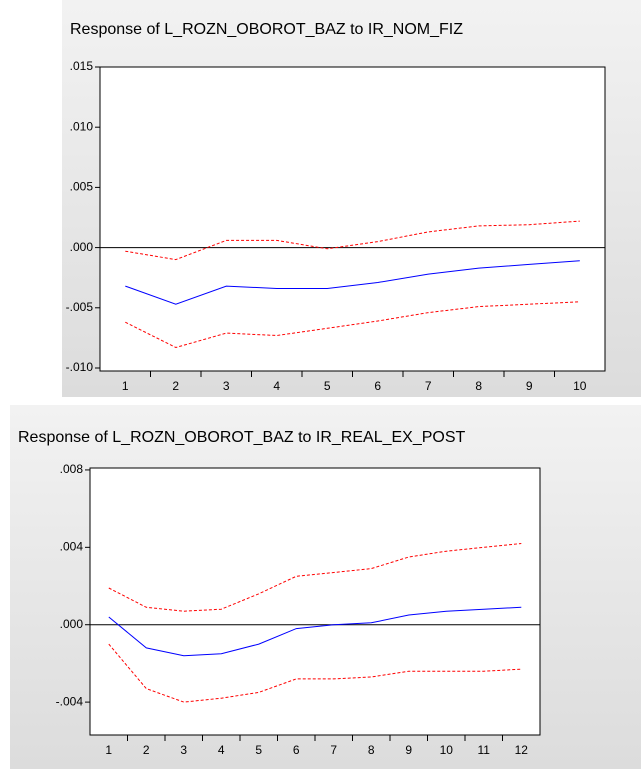 This screenshot has width=641, height=769. Describe the element at coordinates (72, 546) in the screenshot. I see `y-tick-label: .004` at that location.